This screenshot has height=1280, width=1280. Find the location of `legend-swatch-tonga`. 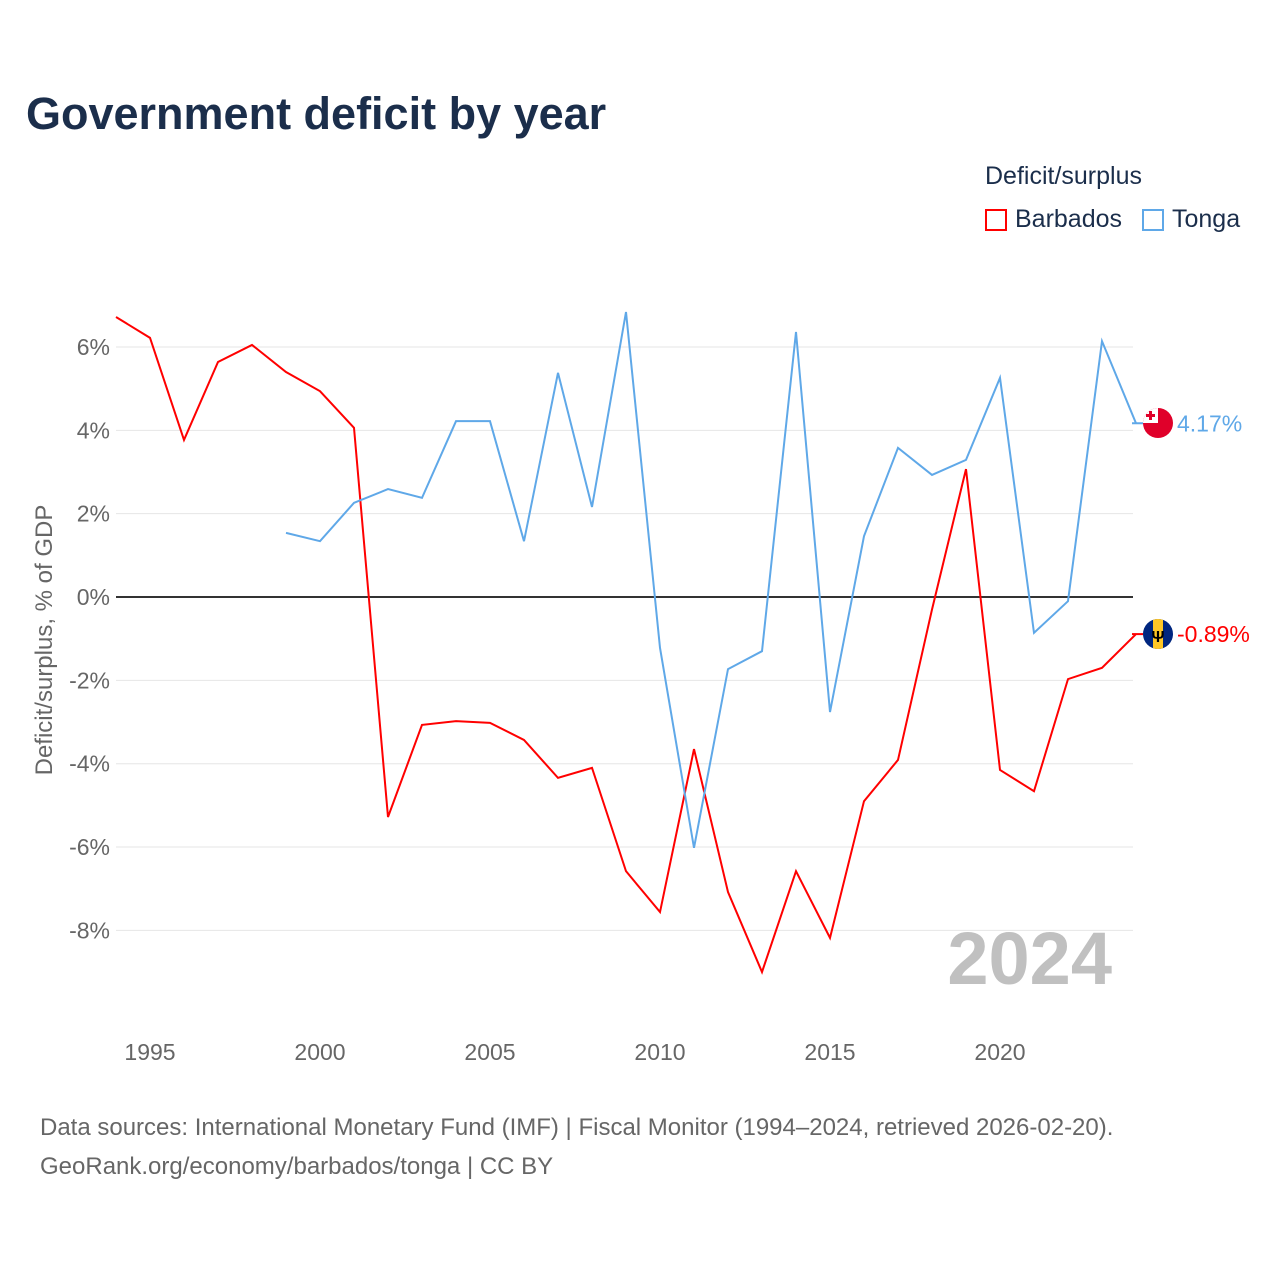

legend-swatch-tonga is located at coordinates (1153, 219).